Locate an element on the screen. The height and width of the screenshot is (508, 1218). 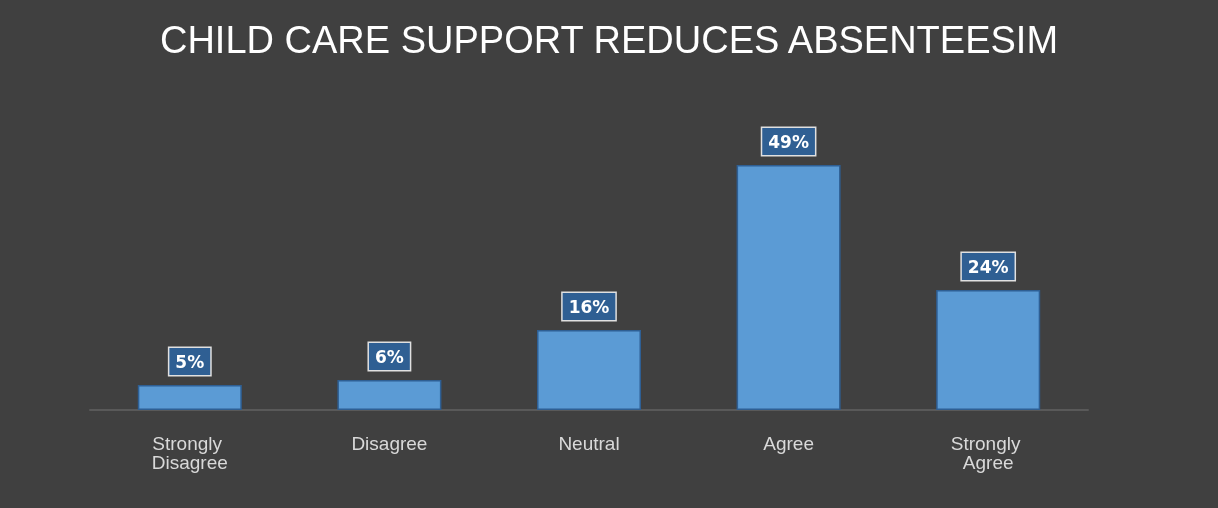
x-tick-label: Disagree is located at coordinates (389, 443).